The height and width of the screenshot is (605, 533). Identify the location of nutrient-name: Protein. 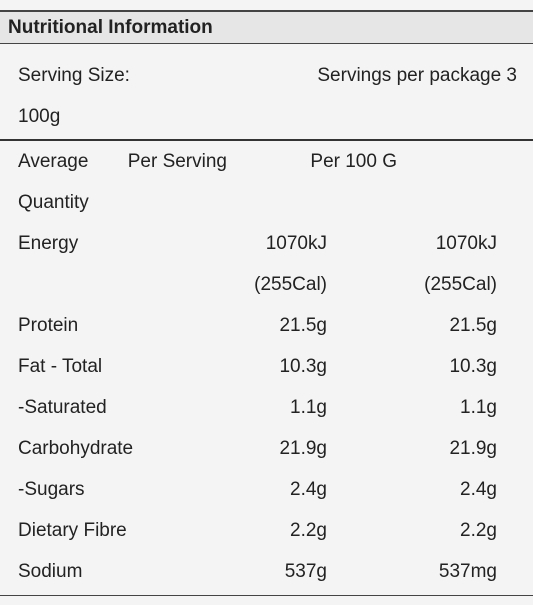
(48, 325).